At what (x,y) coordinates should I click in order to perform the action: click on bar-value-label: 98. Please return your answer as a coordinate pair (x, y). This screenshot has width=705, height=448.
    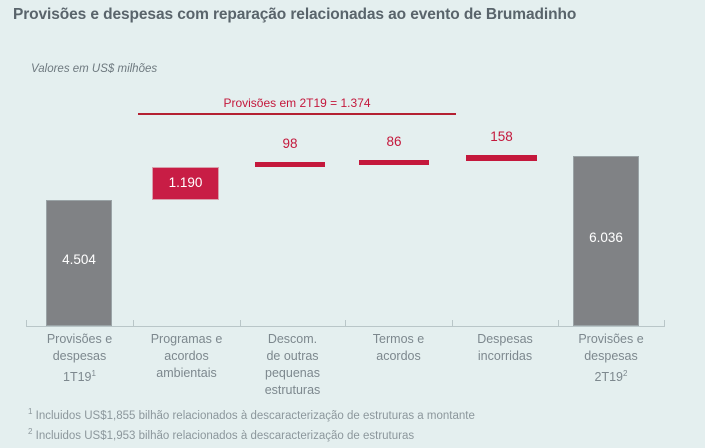
    Looking at the image, I should click on (290, 143).